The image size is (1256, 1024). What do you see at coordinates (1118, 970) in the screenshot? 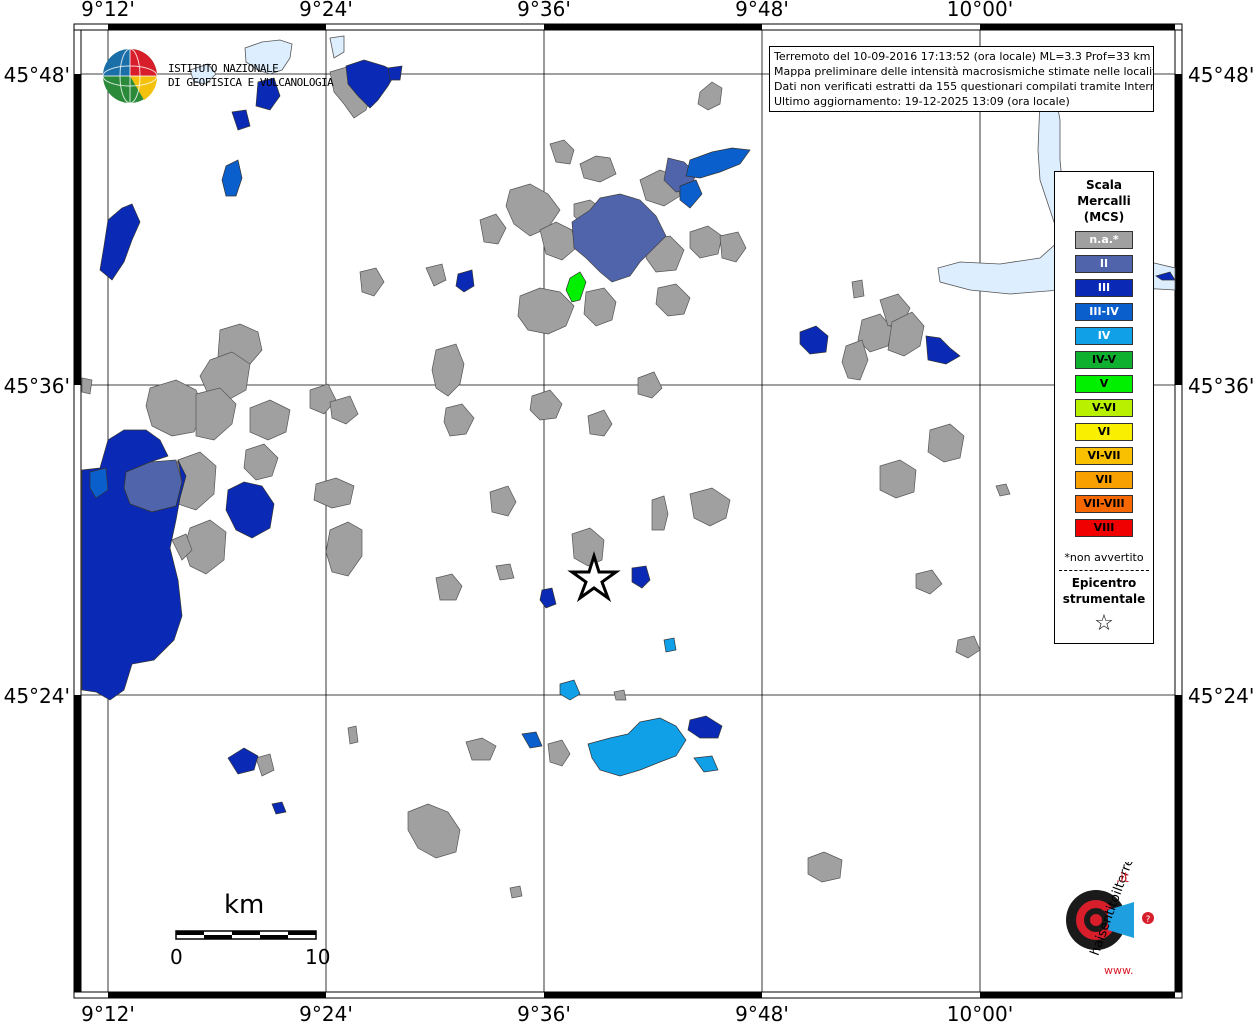
I see `logo-text-www: www.` at bounding box center [1118, 970].